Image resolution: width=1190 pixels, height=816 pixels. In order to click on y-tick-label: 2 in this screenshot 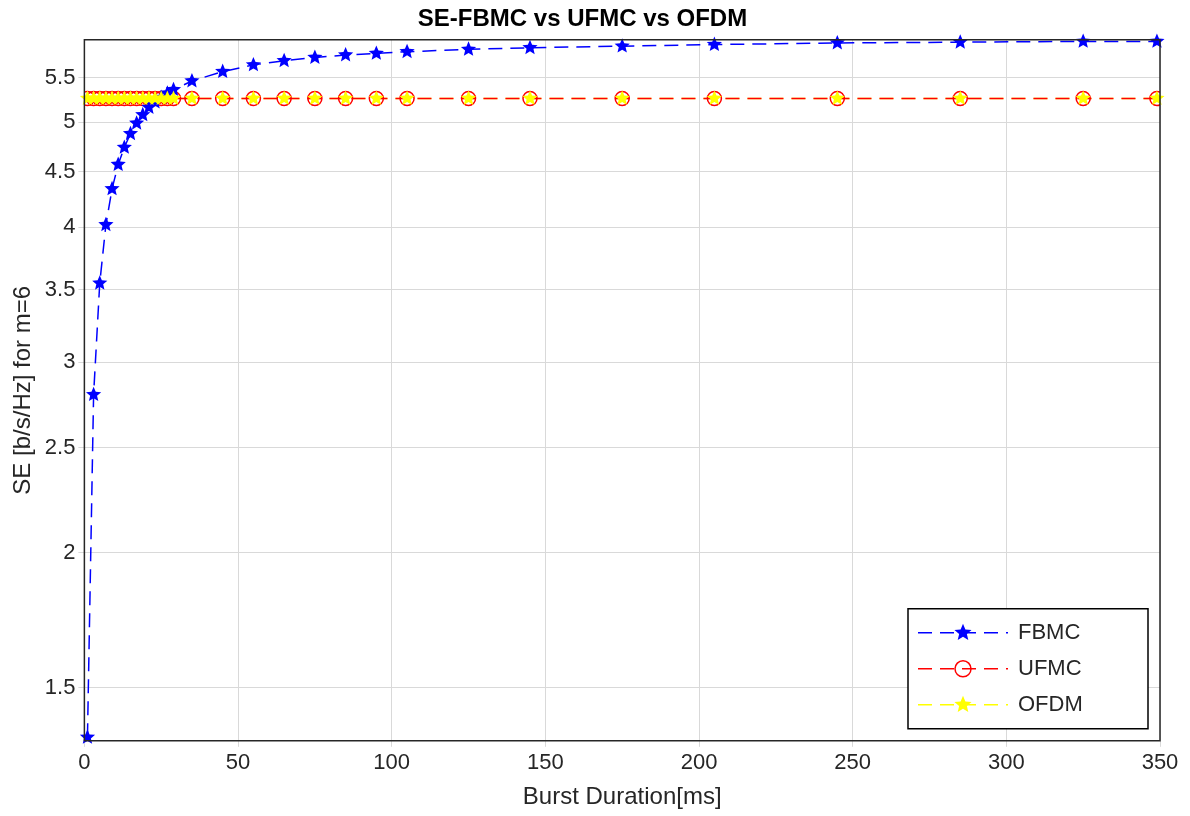, I will do `click(69, 551)`.